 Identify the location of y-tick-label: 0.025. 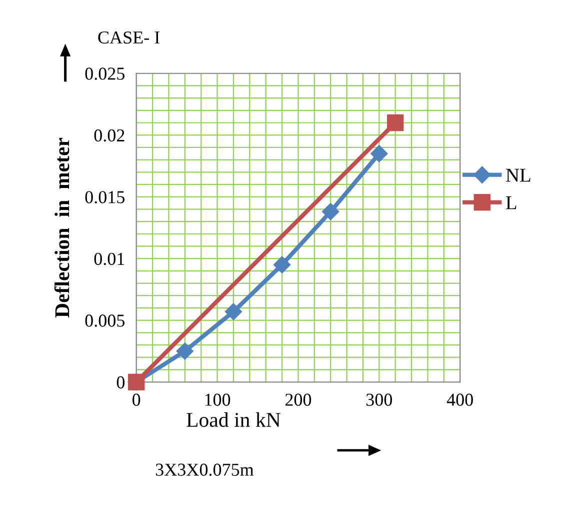
(105, 74).